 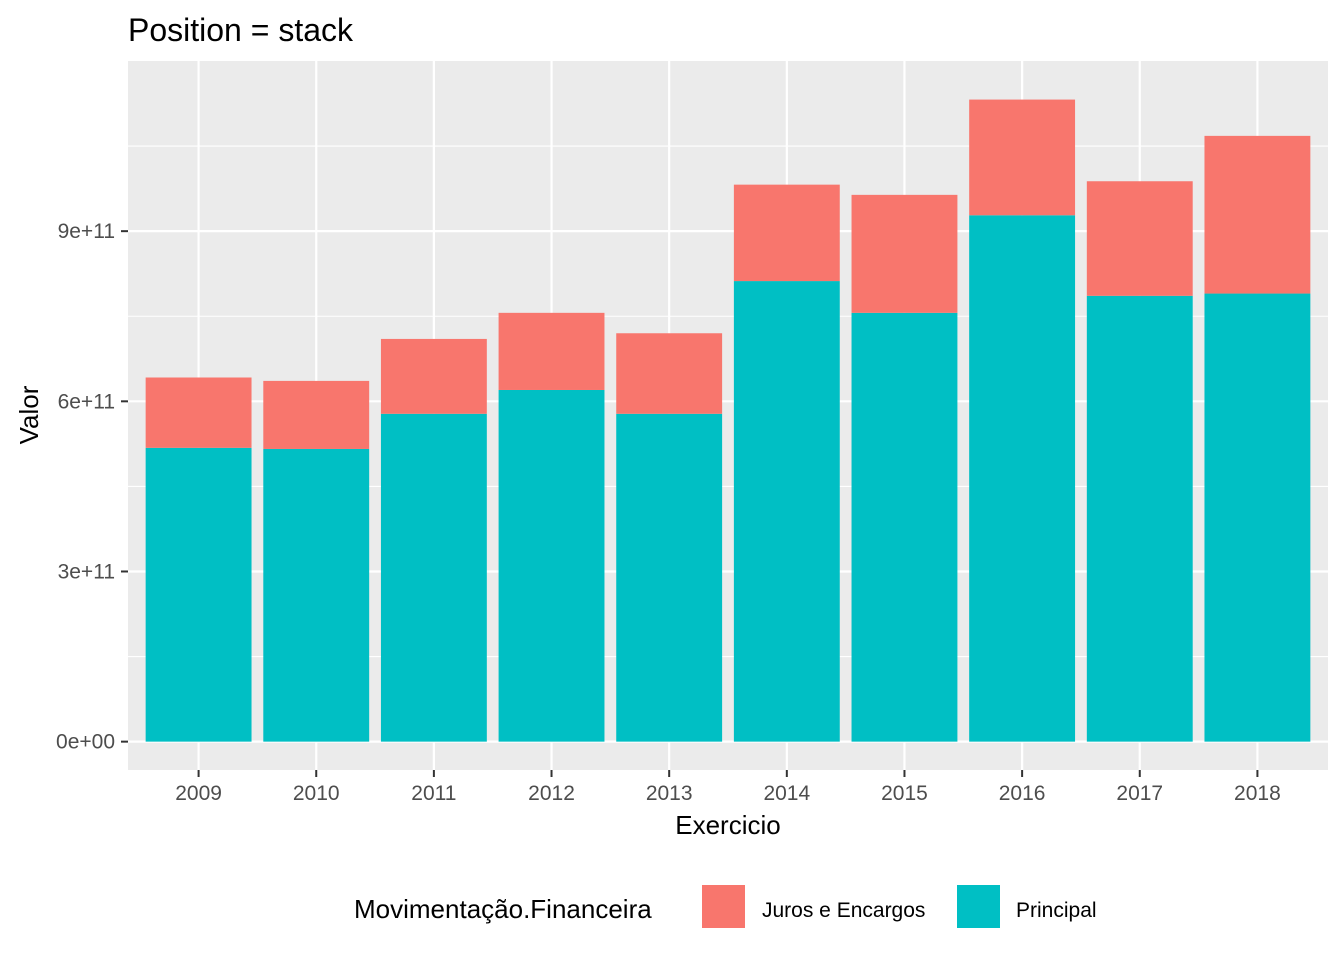 I want to click on bar-principal-2018, so click(x=1257, y=517).